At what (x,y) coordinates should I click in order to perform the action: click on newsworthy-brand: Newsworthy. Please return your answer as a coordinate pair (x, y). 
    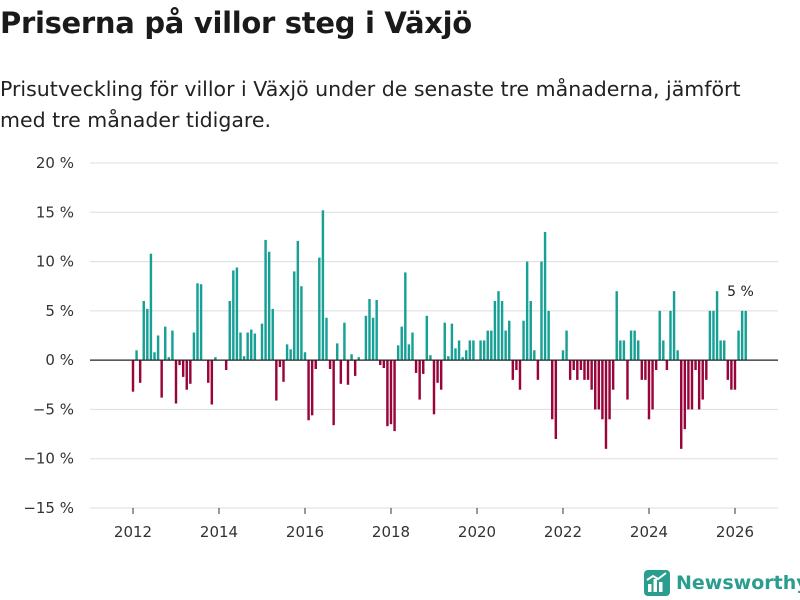
    Looking at the image, I should click on (722, 583).